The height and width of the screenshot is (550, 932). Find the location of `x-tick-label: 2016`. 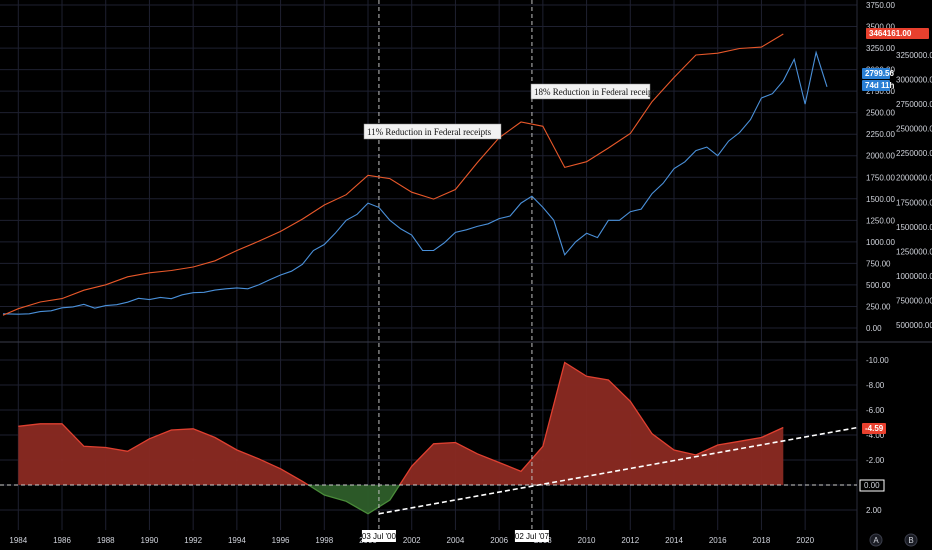

x-tick-label: 2016 is located at coordinates (718, 540).